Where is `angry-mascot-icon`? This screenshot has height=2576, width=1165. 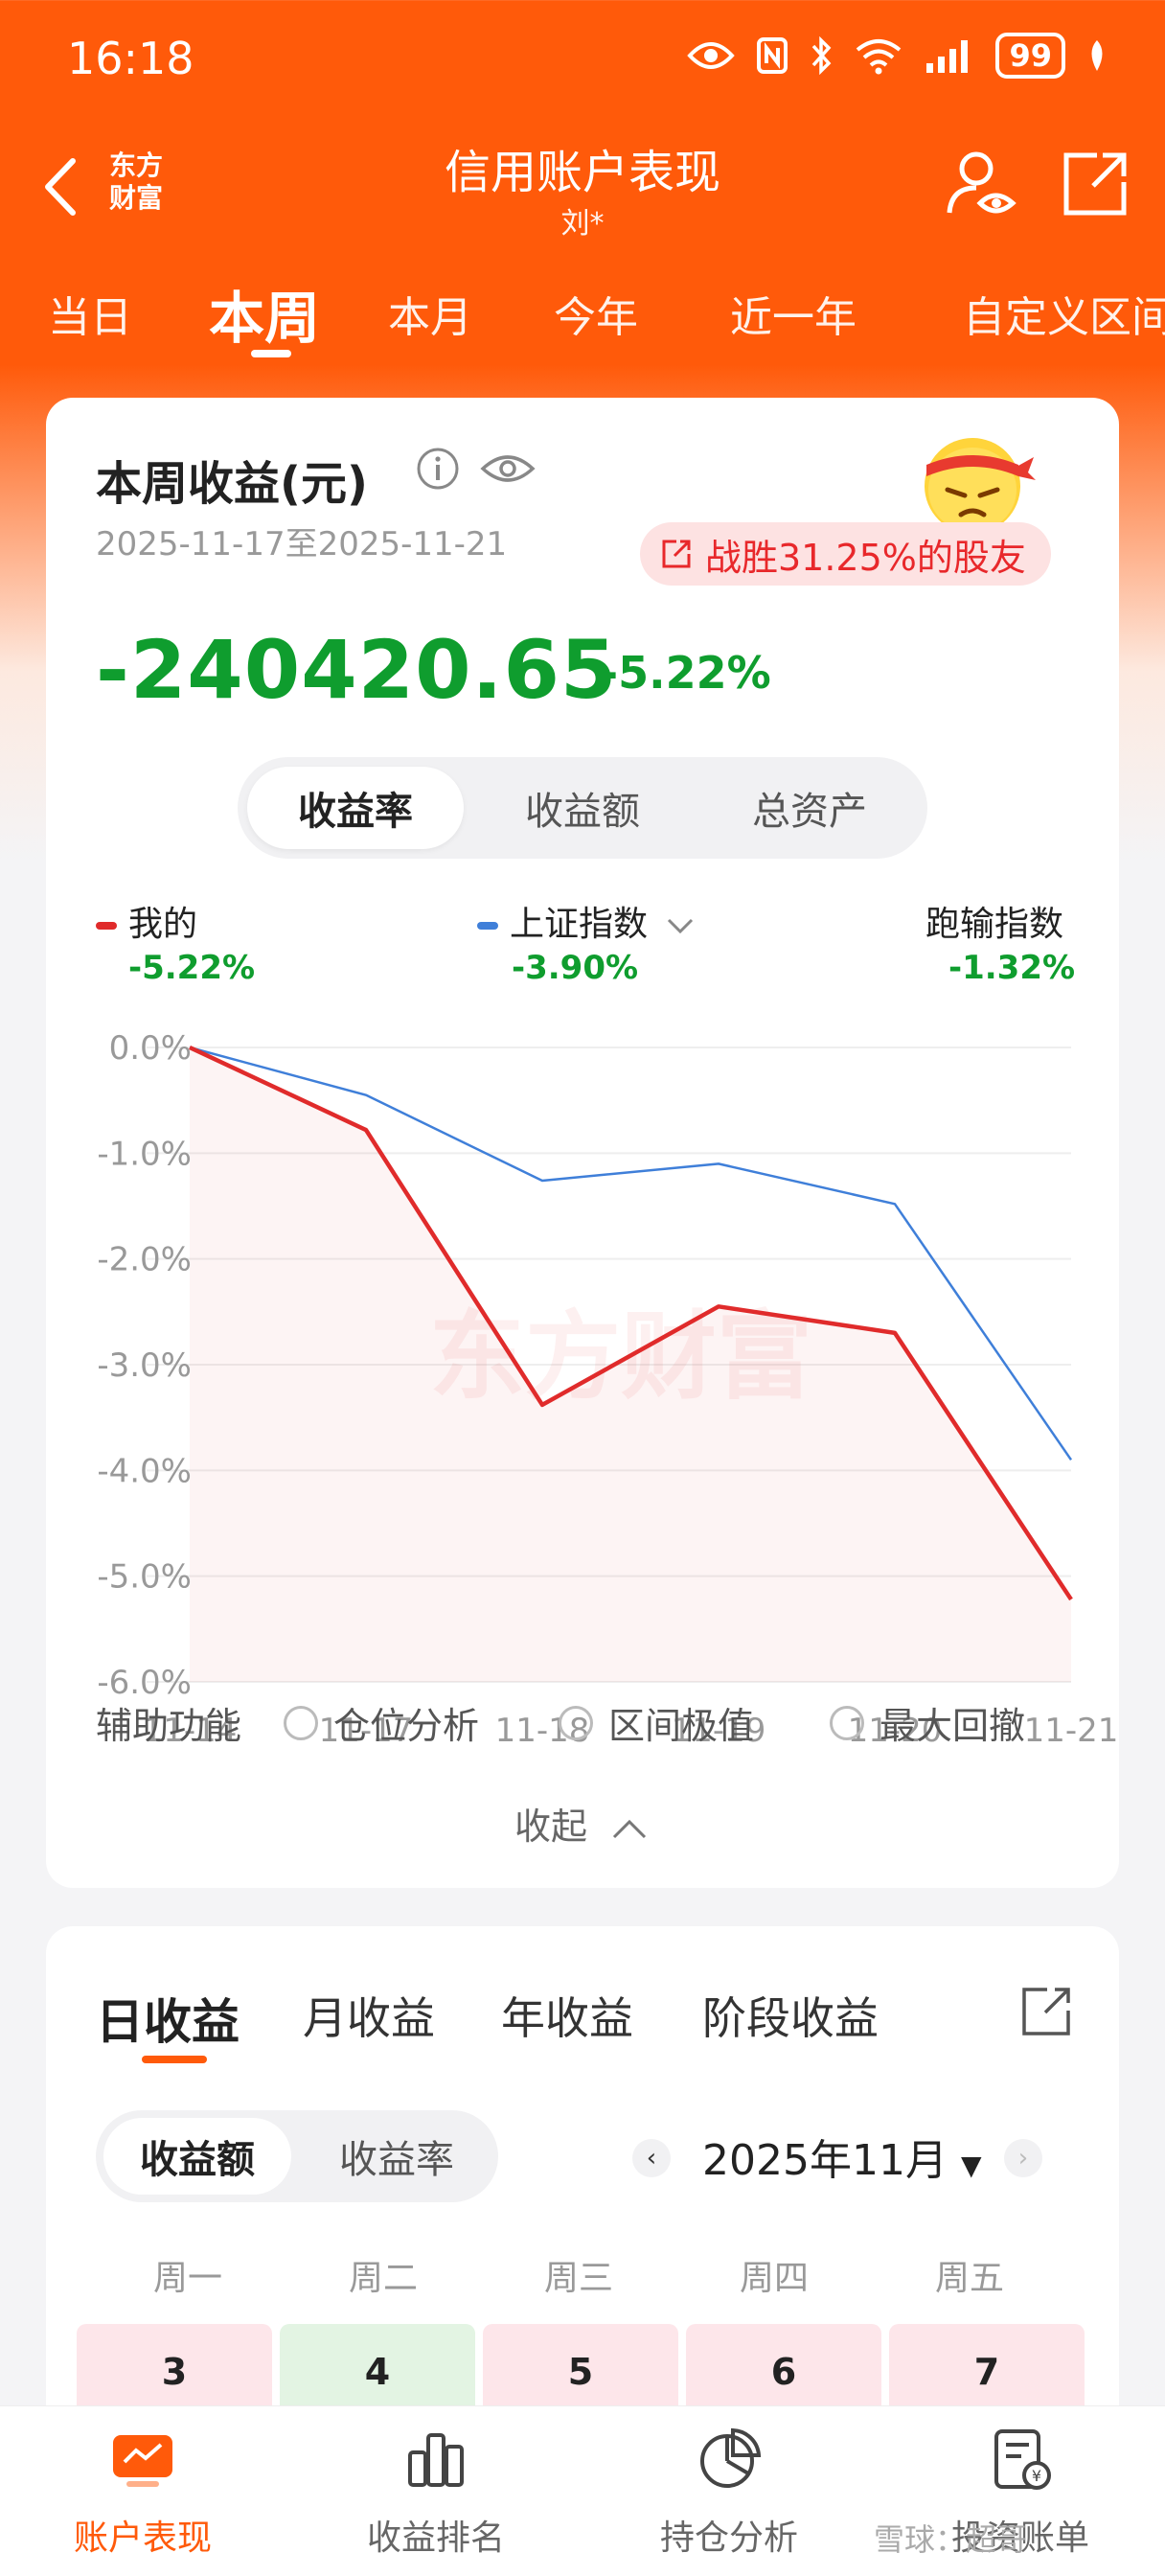 angry-mascot-icon is located at coordinates (980, 486).